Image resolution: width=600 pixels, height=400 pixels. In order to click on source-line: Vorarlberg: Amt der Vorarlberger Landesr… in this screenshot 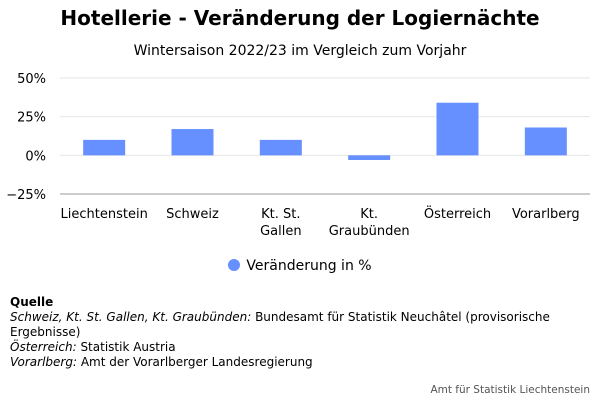, I will do `click(300, 362)`.